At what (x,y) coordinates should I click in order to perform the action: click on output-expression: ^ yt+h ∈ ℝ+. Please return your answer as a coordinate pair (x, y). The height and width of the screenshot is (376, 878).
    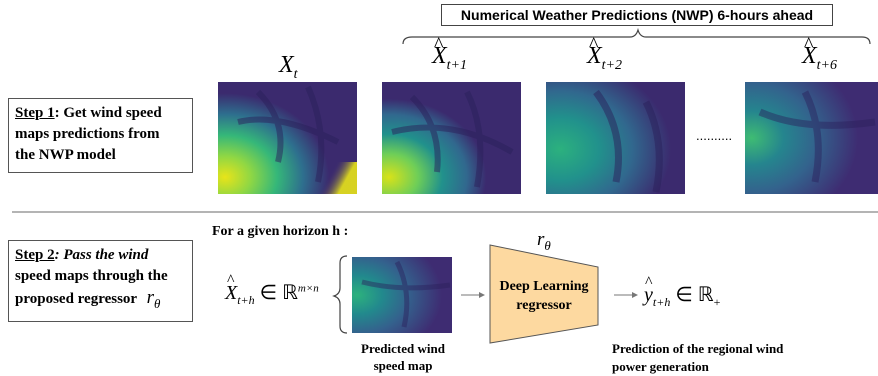
    Looking at the image, I should click on (682, 291).